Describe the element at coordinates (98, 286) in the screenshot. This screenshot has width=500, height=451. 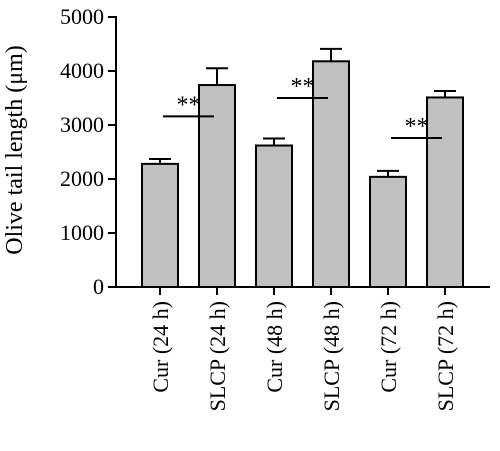
I see `y-tick-label: 0` at that location.